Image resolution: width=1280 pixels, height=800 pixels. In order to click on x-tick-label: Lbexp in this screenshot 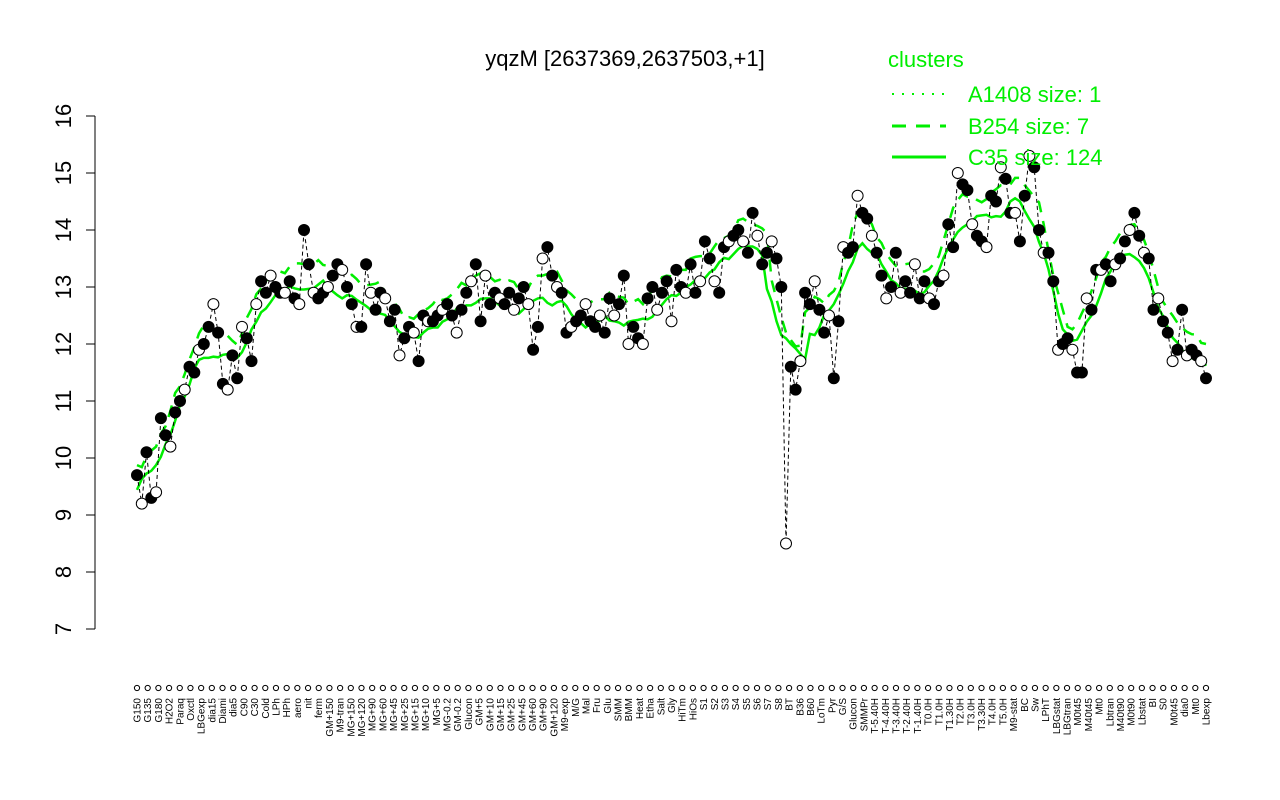, I will do `click(1207, 712)`.